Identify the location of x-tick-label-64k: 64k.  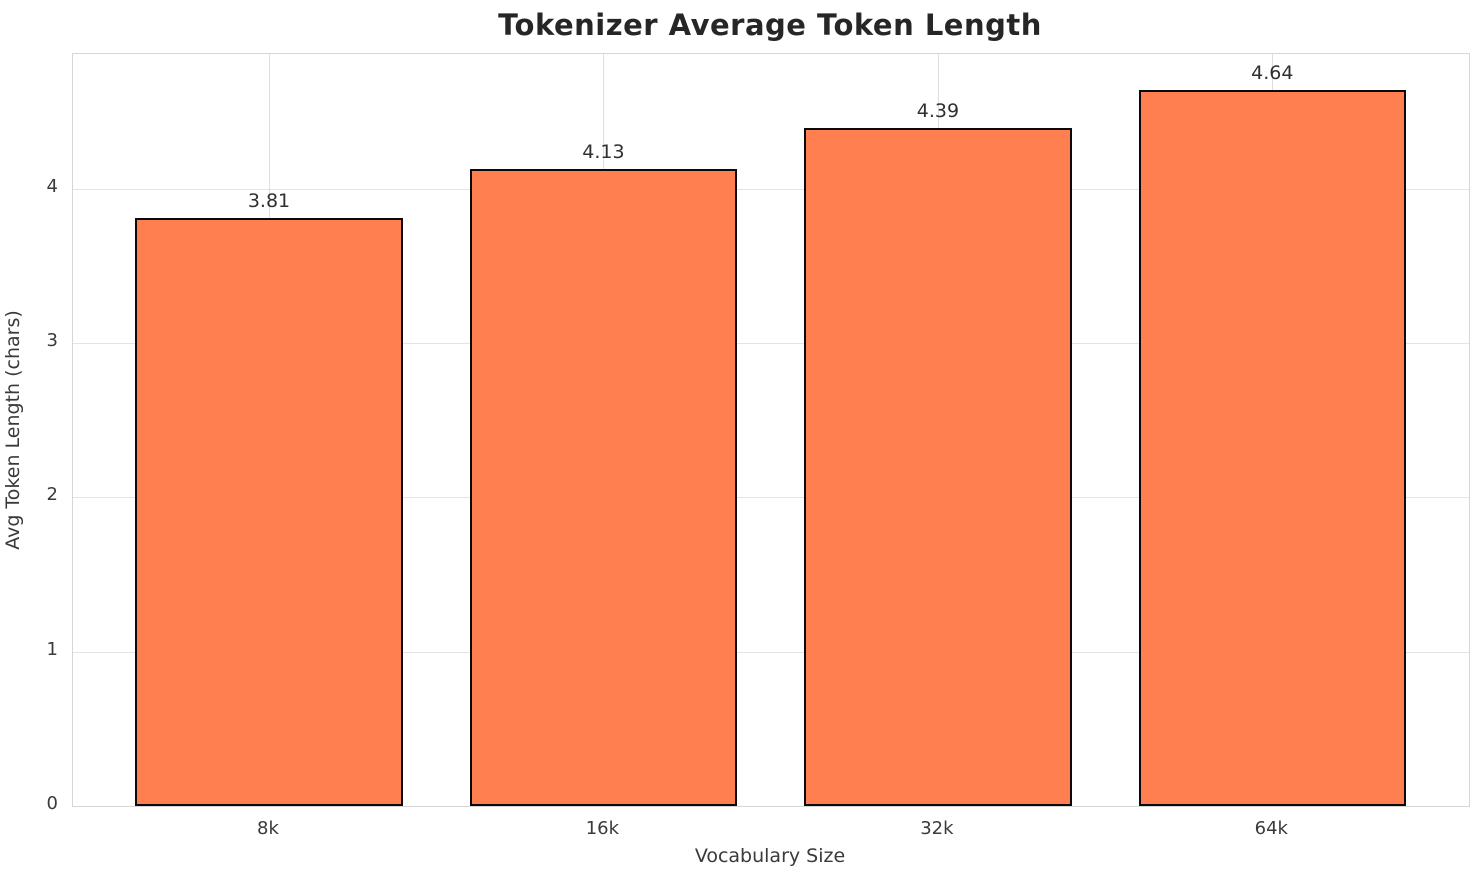
(1271, 828).